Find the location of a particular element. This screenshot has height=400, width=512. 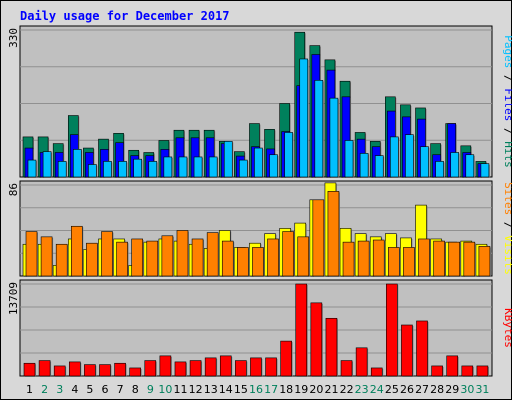

x-tick-label-29: 29 is located at coordinates (452, 389).